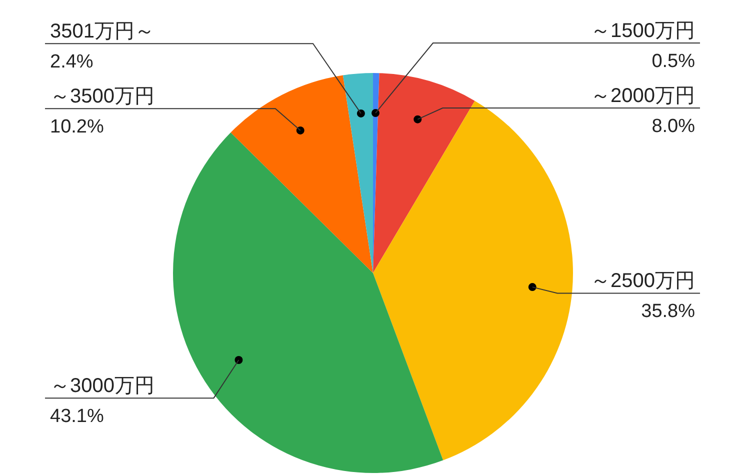  Describe the element at coordinates (102, 386) in the screenshot. I see `slice-label: ～3000万円` at that location.